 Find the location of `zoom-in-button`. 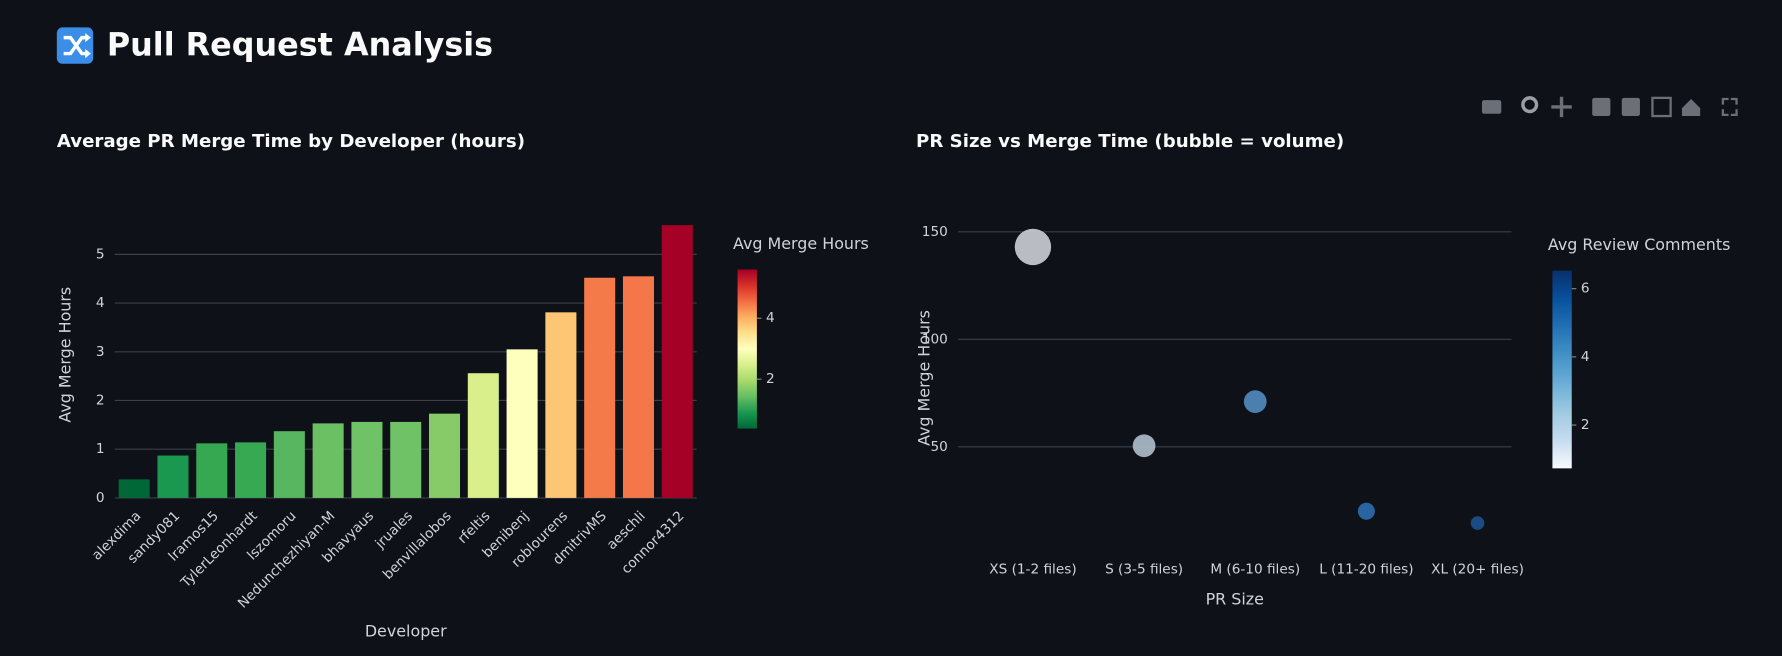

zoom-in-button is located at coordinates (1601, 107).